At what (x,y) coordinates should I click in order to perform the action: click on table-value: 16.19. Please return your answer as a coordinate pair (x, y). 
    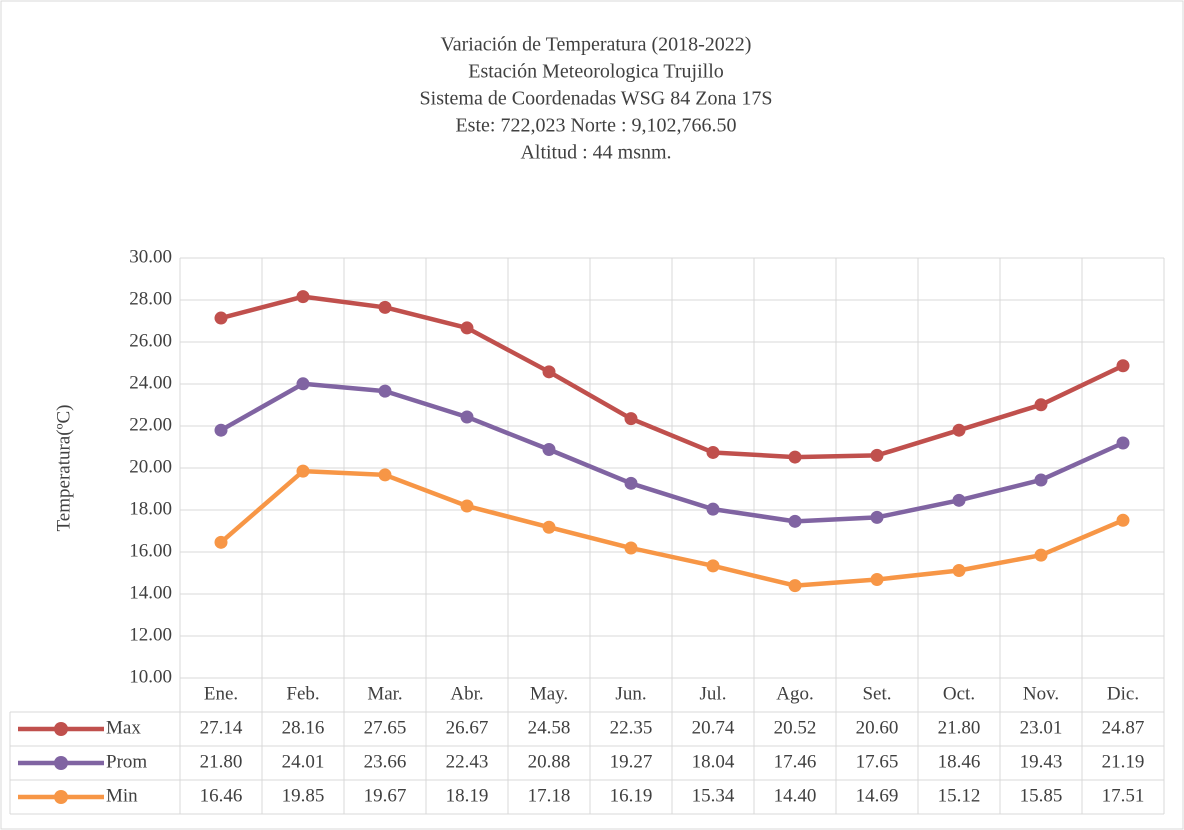
    Looking at the image, I should click on (631, 795).